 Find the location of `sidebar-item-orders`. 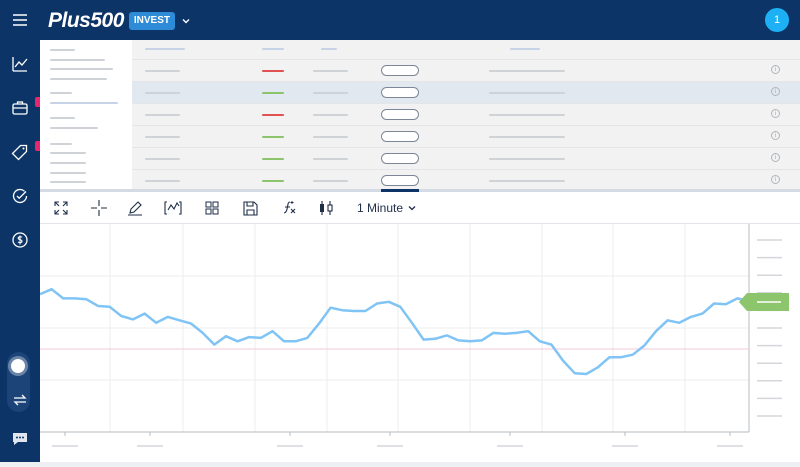

sidebar-item-orders is located at coordinates (20, 152).